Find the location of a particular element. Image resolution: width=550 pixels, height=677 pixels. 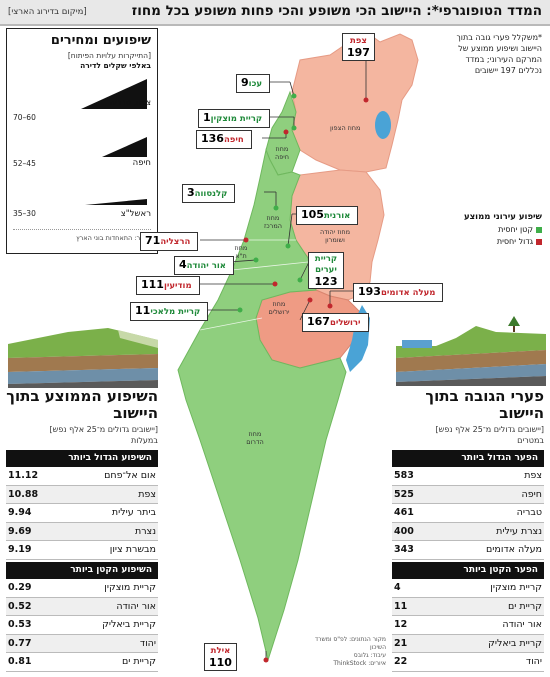

city-name: קריית מלאכי is located at coordinates (175, 312).